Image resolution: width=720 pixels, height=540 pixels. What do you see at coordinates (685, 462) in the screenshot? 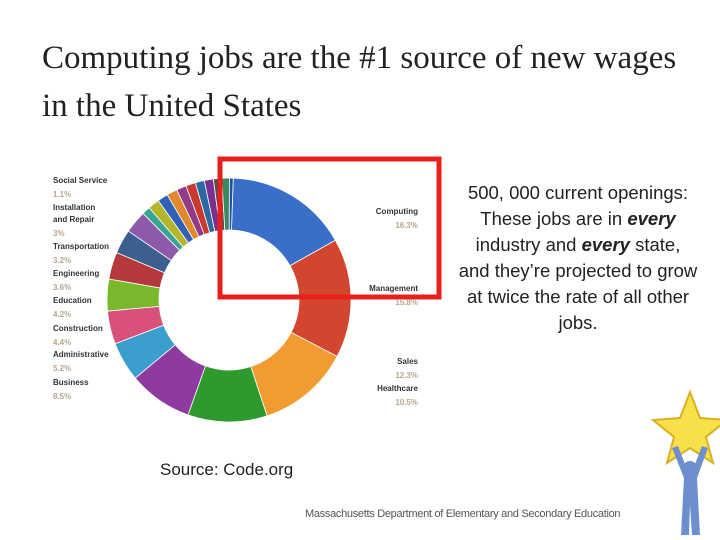
I see `star-figure` at bounding box center [685, 462].